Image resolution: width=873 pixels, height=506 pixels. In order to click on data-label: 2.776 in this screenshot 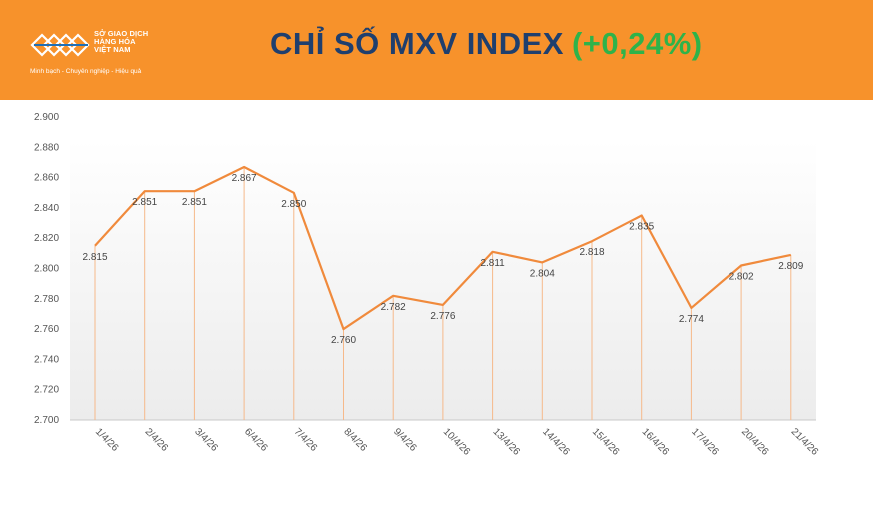, I will do `click(442, 316)`.